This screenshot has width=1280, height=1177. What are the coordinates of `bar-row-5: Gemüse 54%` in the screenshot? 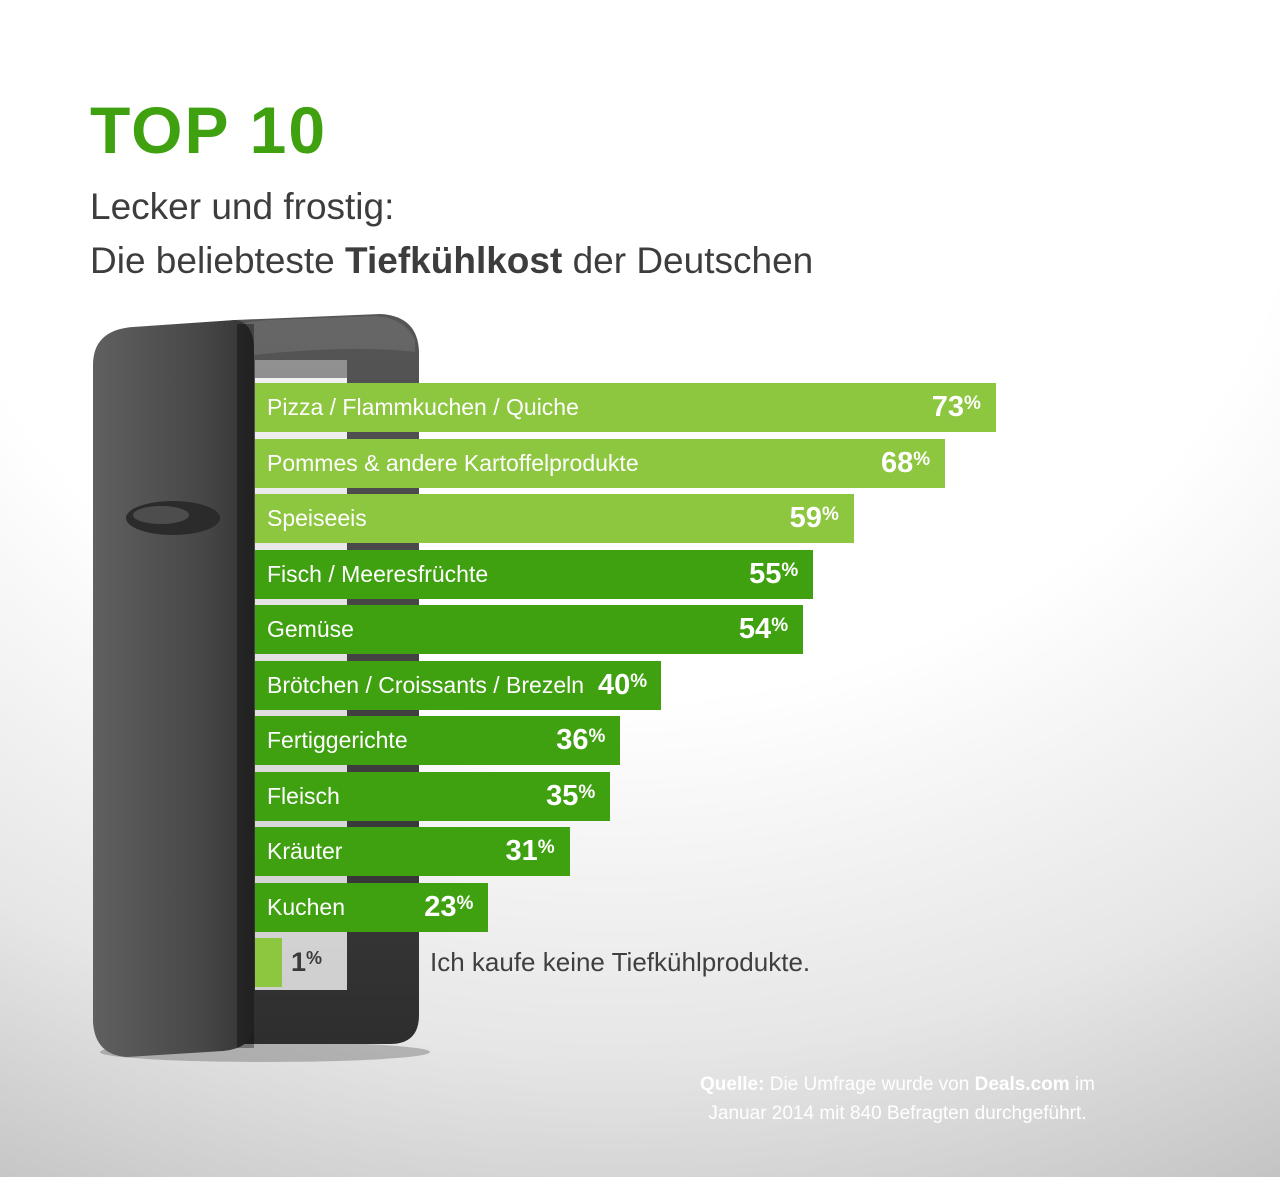 It's located at (765, 629).